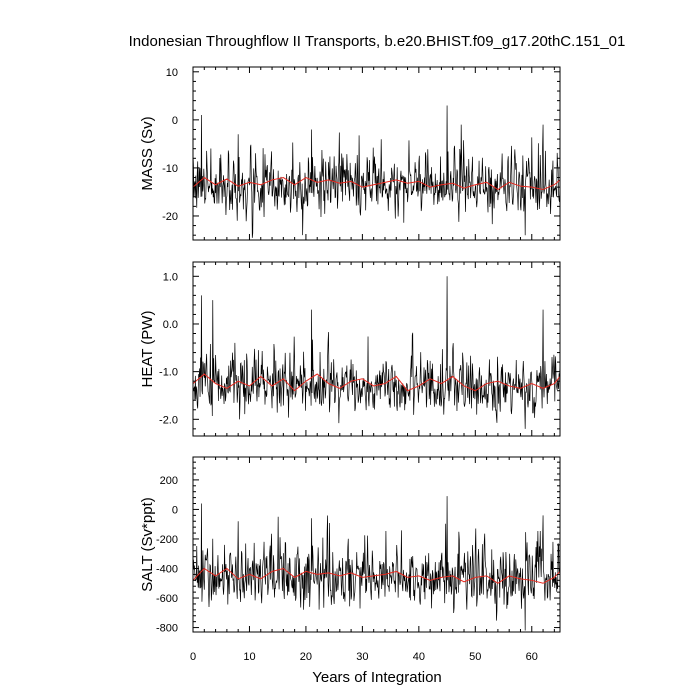  I want to click on y-axis-label: MASS (Sv), so click(147, 153).